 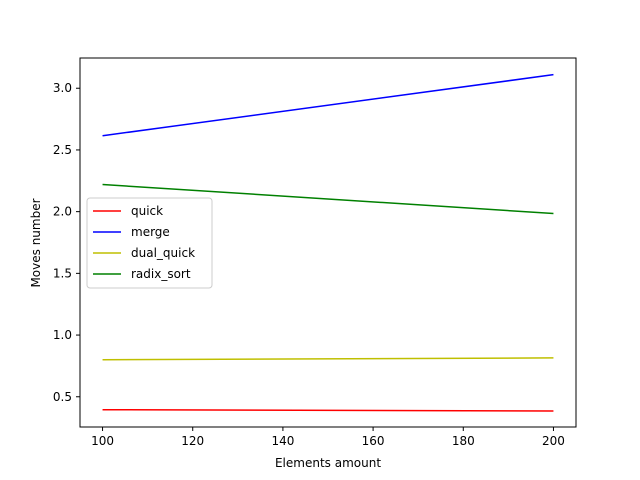 What do you see at coordinates (62, 335) in the screenshot?
I see `y-tick-label: 1.0` at bounding box center [62, 335].